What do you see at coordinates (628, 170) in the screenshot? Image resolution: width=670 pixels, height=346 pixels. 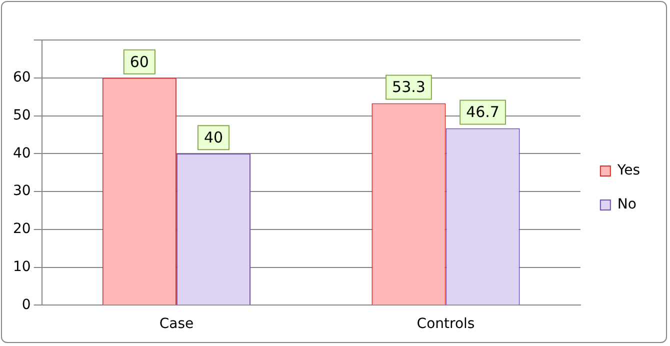 I see `legend-label: Yes` at bounding box center [628, 170].